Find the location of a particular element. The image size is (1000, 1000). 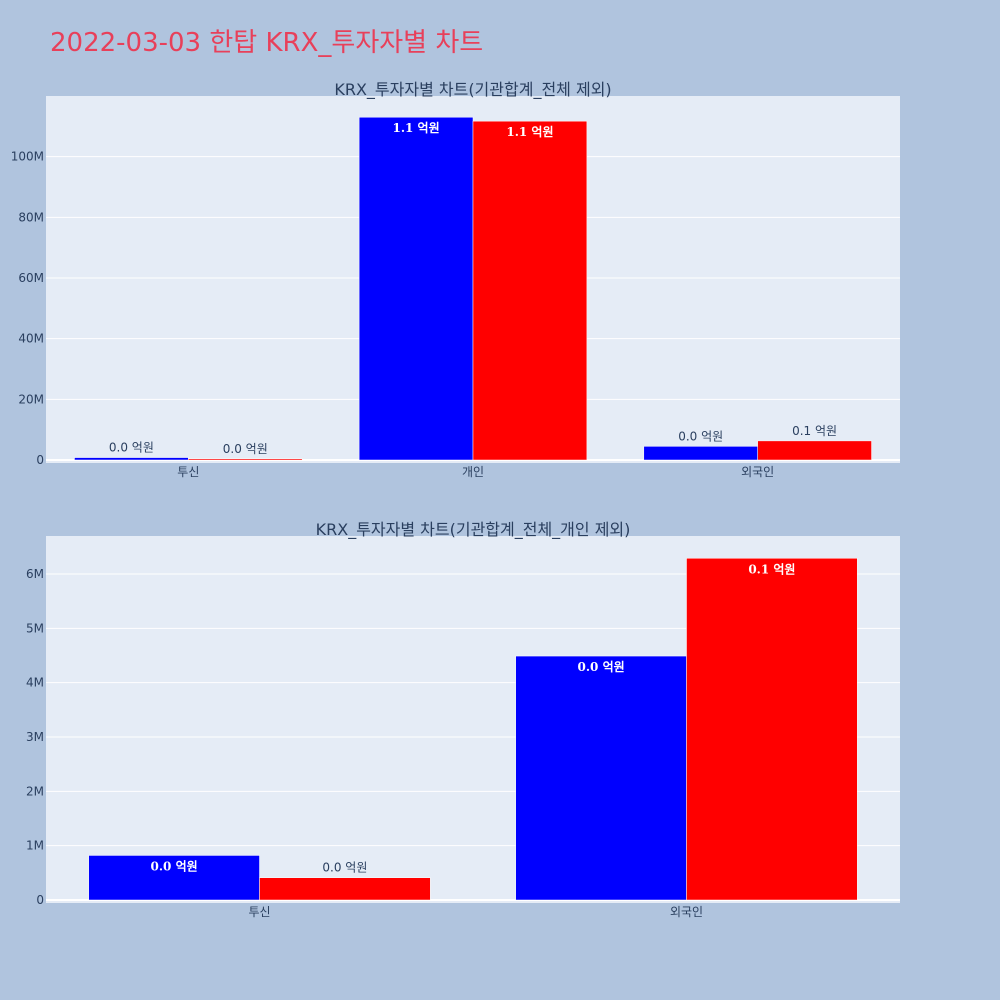

y-tick-label: 100M is located at coordinates (27, 157).